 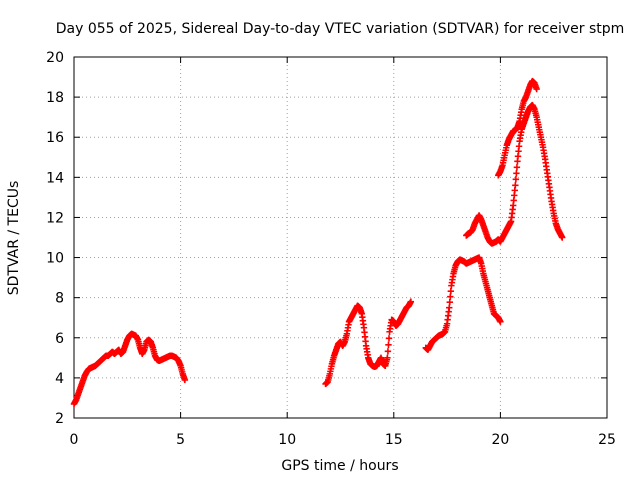 What do you see at coordinates (59, 299) in the screenshot?
I see `y-tick-label: 8` at bounding box center [59, 299].